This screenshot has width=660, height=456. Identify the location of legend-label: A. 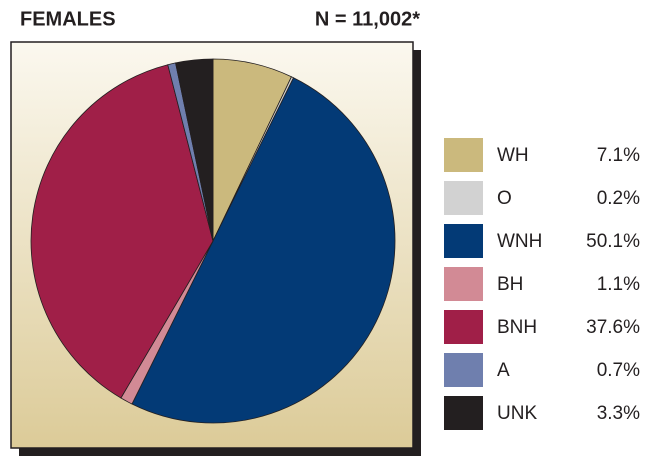
(503, 370).